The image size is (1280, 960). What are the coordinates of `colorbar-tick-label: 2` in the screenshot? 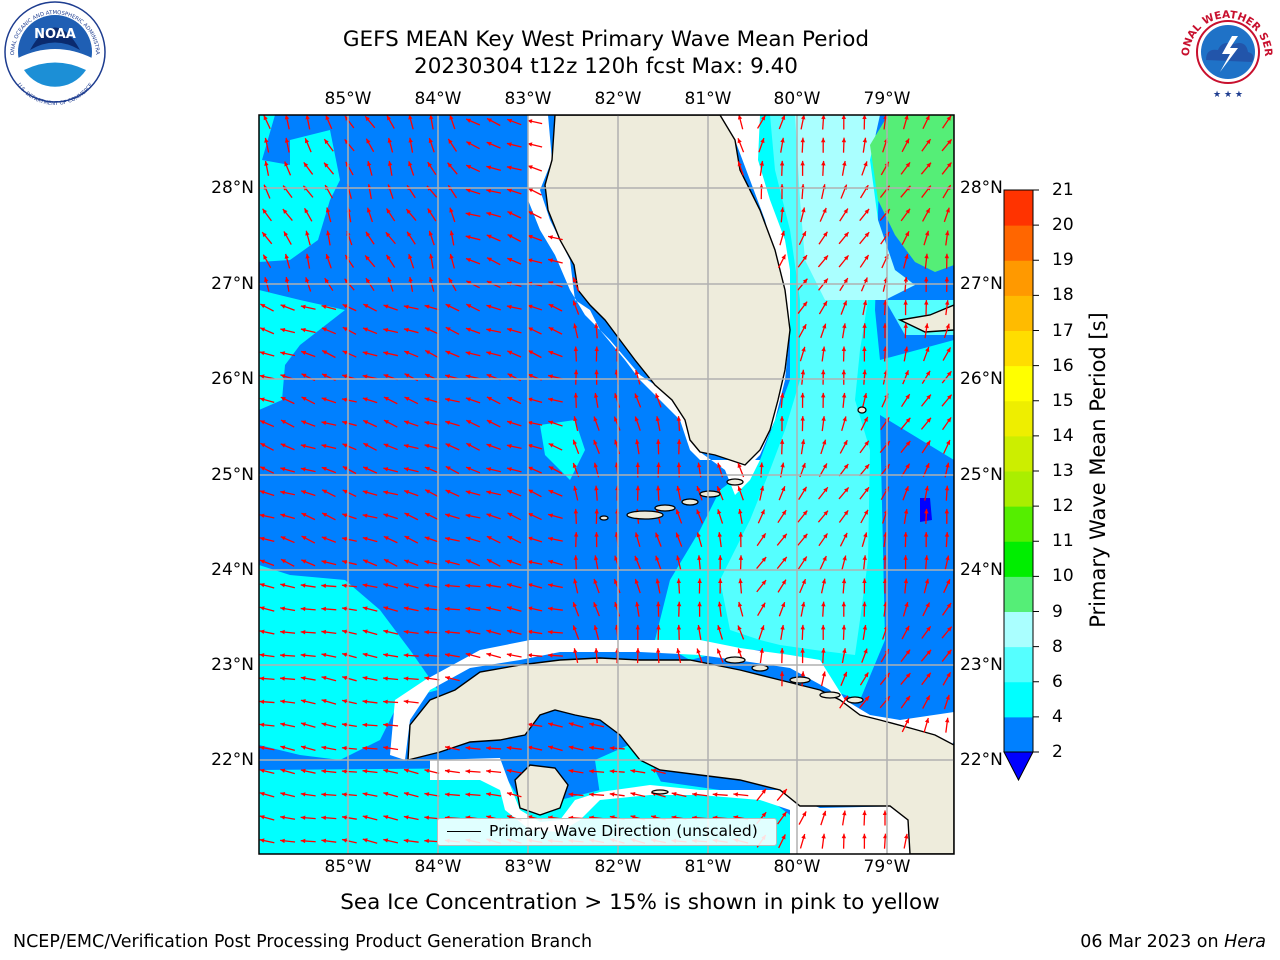 It's located at (1057, 752).